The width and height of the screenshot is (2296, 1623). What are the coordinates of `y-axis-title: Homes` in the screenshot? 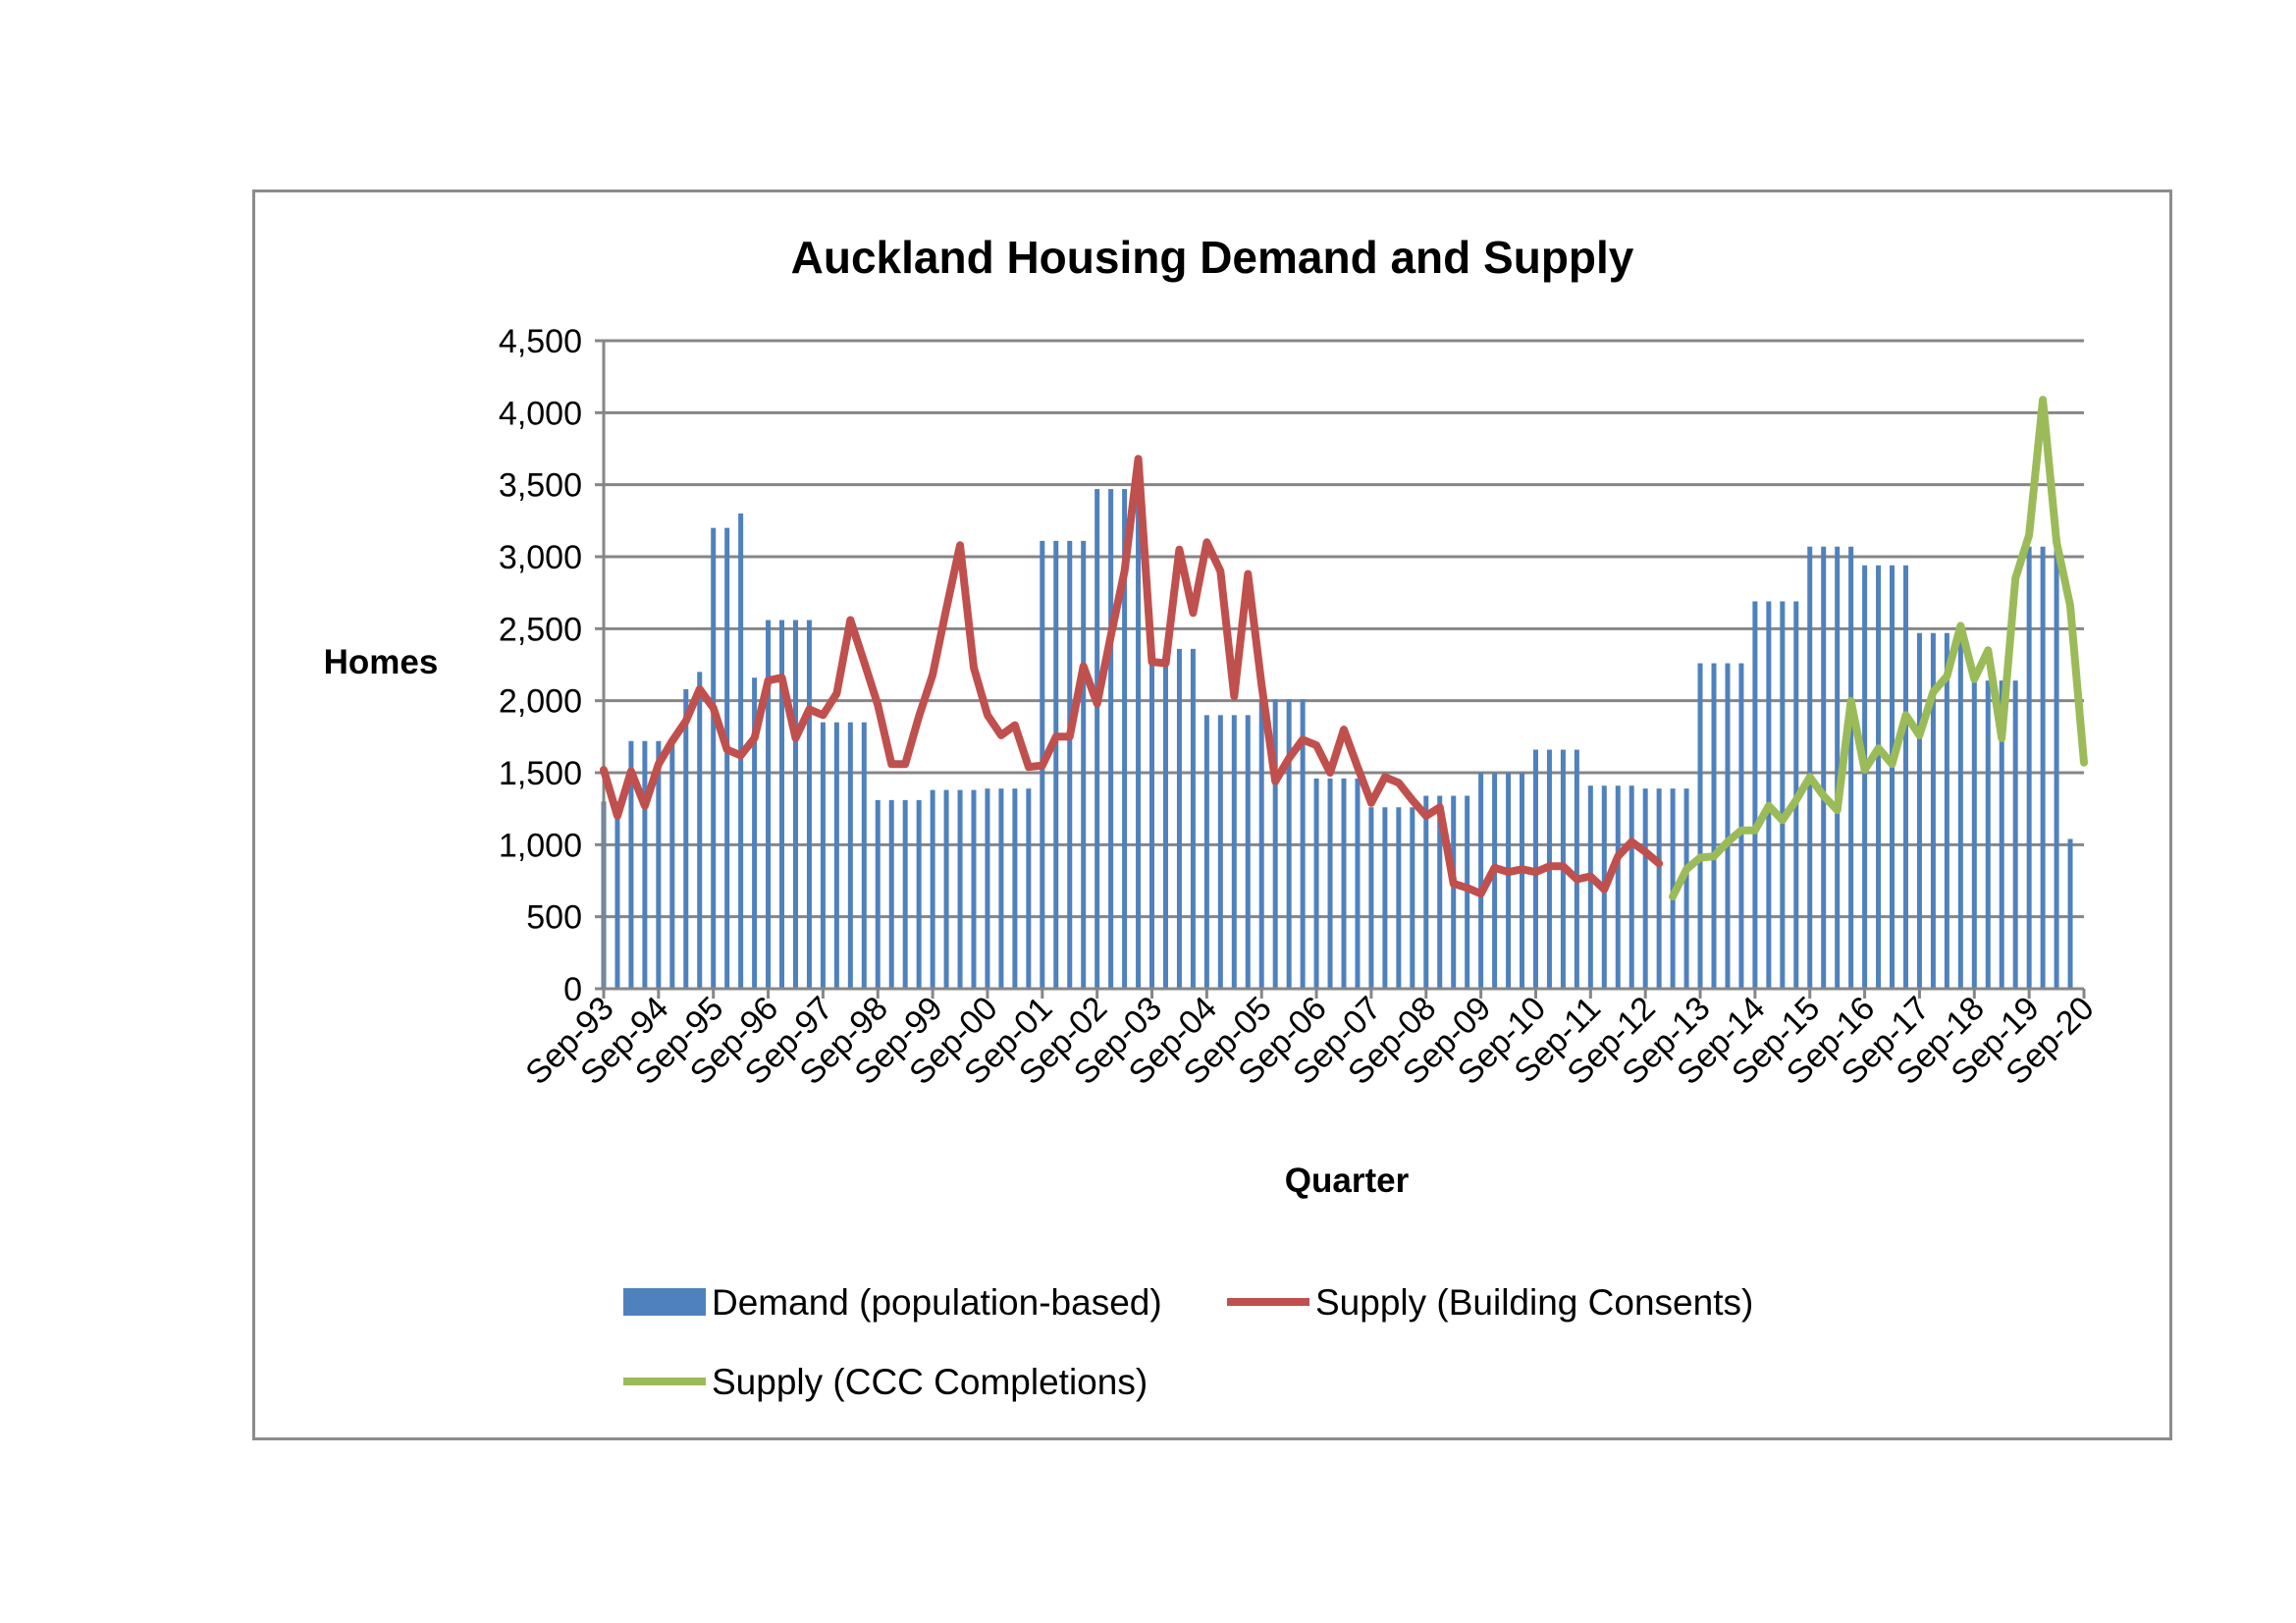 It's located at (381, 662).